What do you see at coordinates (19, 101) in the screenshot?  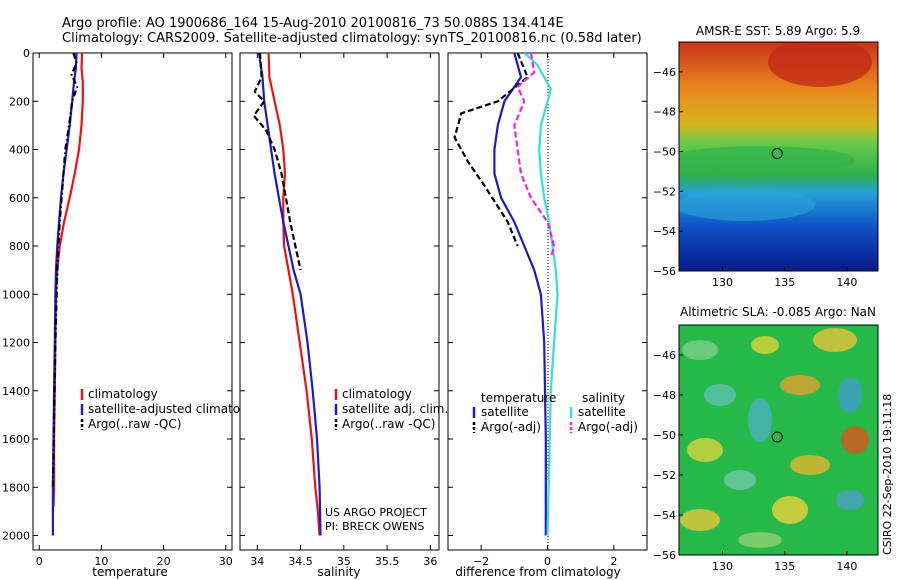 I see `y-tick-label: 200` at bounding box center [19, 101].